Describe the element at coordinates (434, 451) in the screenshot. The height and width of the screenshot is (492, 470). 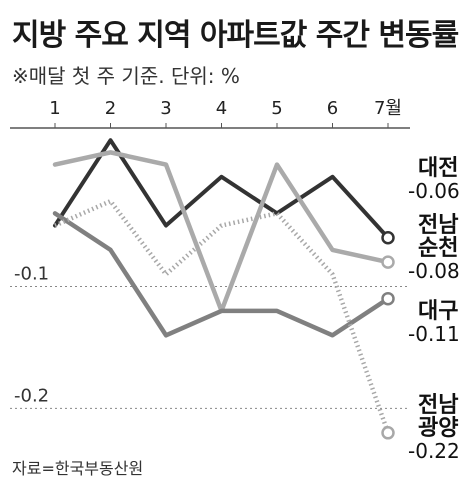
I see `series-value-label: -0.22` at that location.